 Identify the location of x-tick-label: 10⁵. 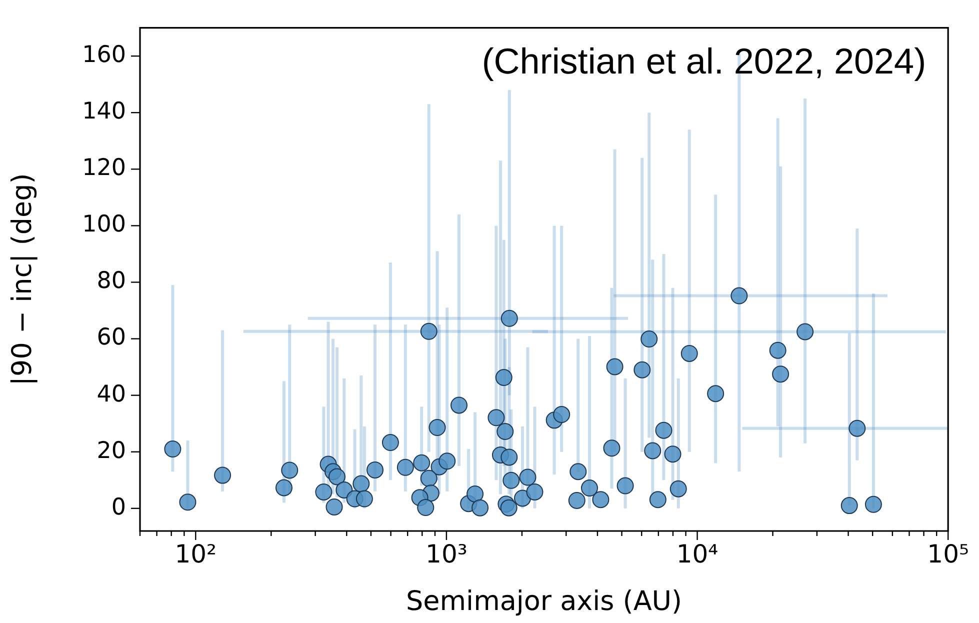
(948, 554).